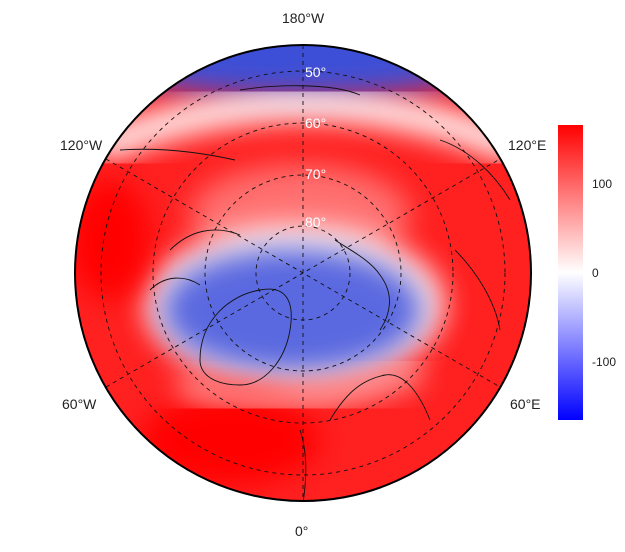 This screenshot has height=552, width=625. What do you see at coordinates (570, 272) in the screenshot?
I see `colorbar` at bounding box center [570, 272].